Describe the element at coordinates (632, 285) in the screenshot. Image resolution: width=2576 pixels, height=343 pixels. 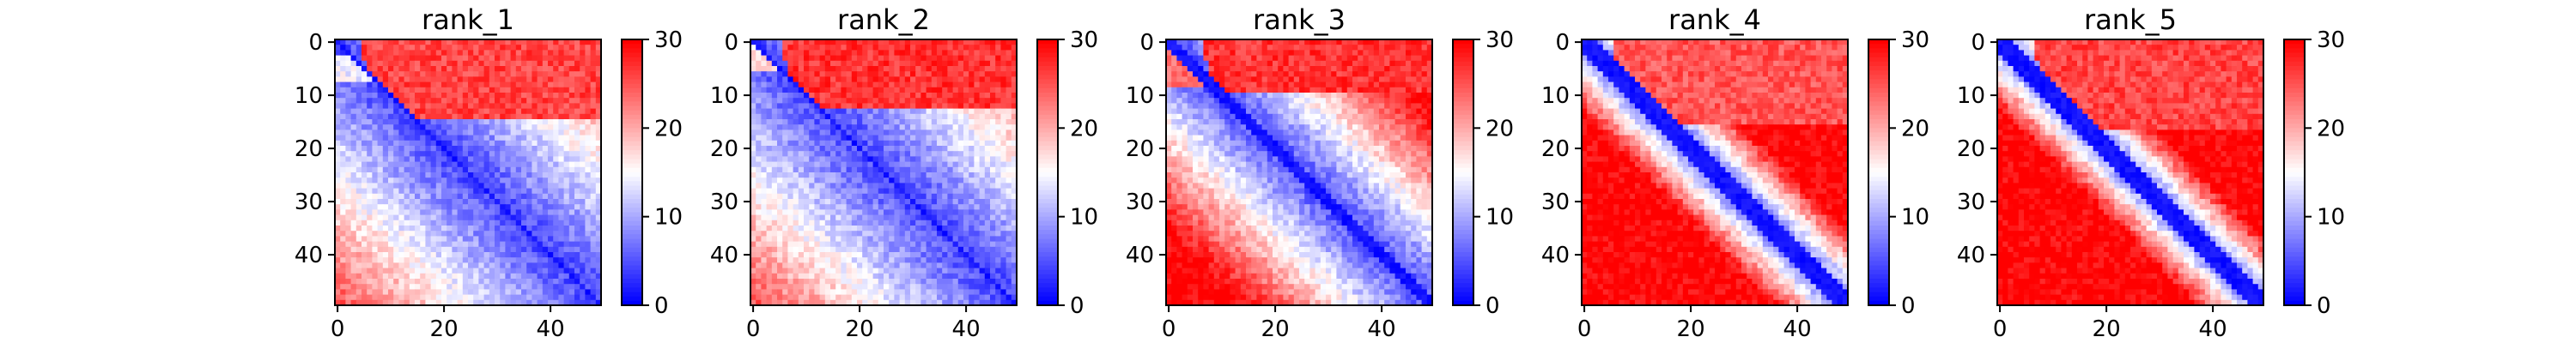
I see `colorbar-segment` at that location.